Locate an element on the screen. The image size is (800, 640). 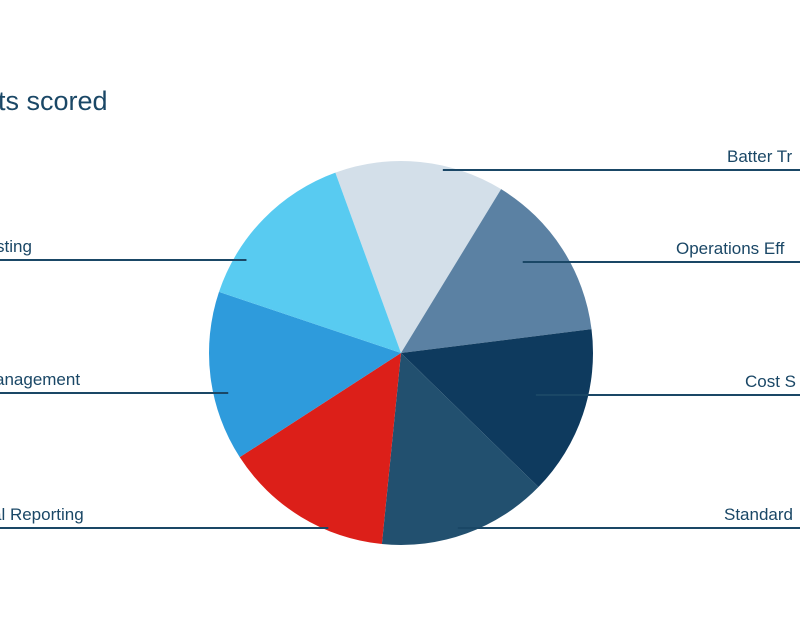
chart-title: ts scored is located at coordinates (54, 101).